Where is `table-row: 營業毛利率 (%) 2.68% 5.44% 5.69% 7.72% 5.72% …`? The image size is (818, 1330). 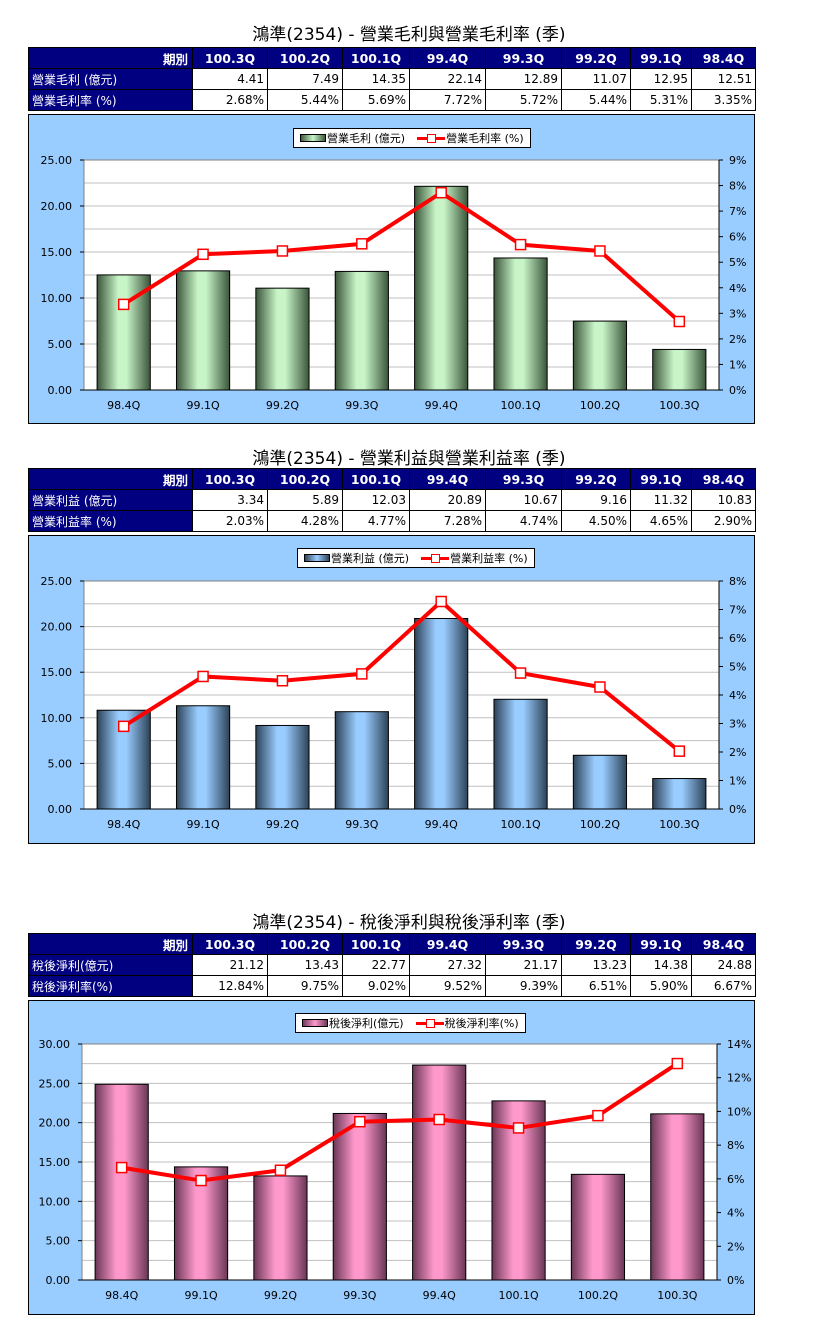
table-row: 營業毛利率 (%) 2.68% 5.44% 5.69% 7.72% 5.72% … is located at coordinates (392, 100).